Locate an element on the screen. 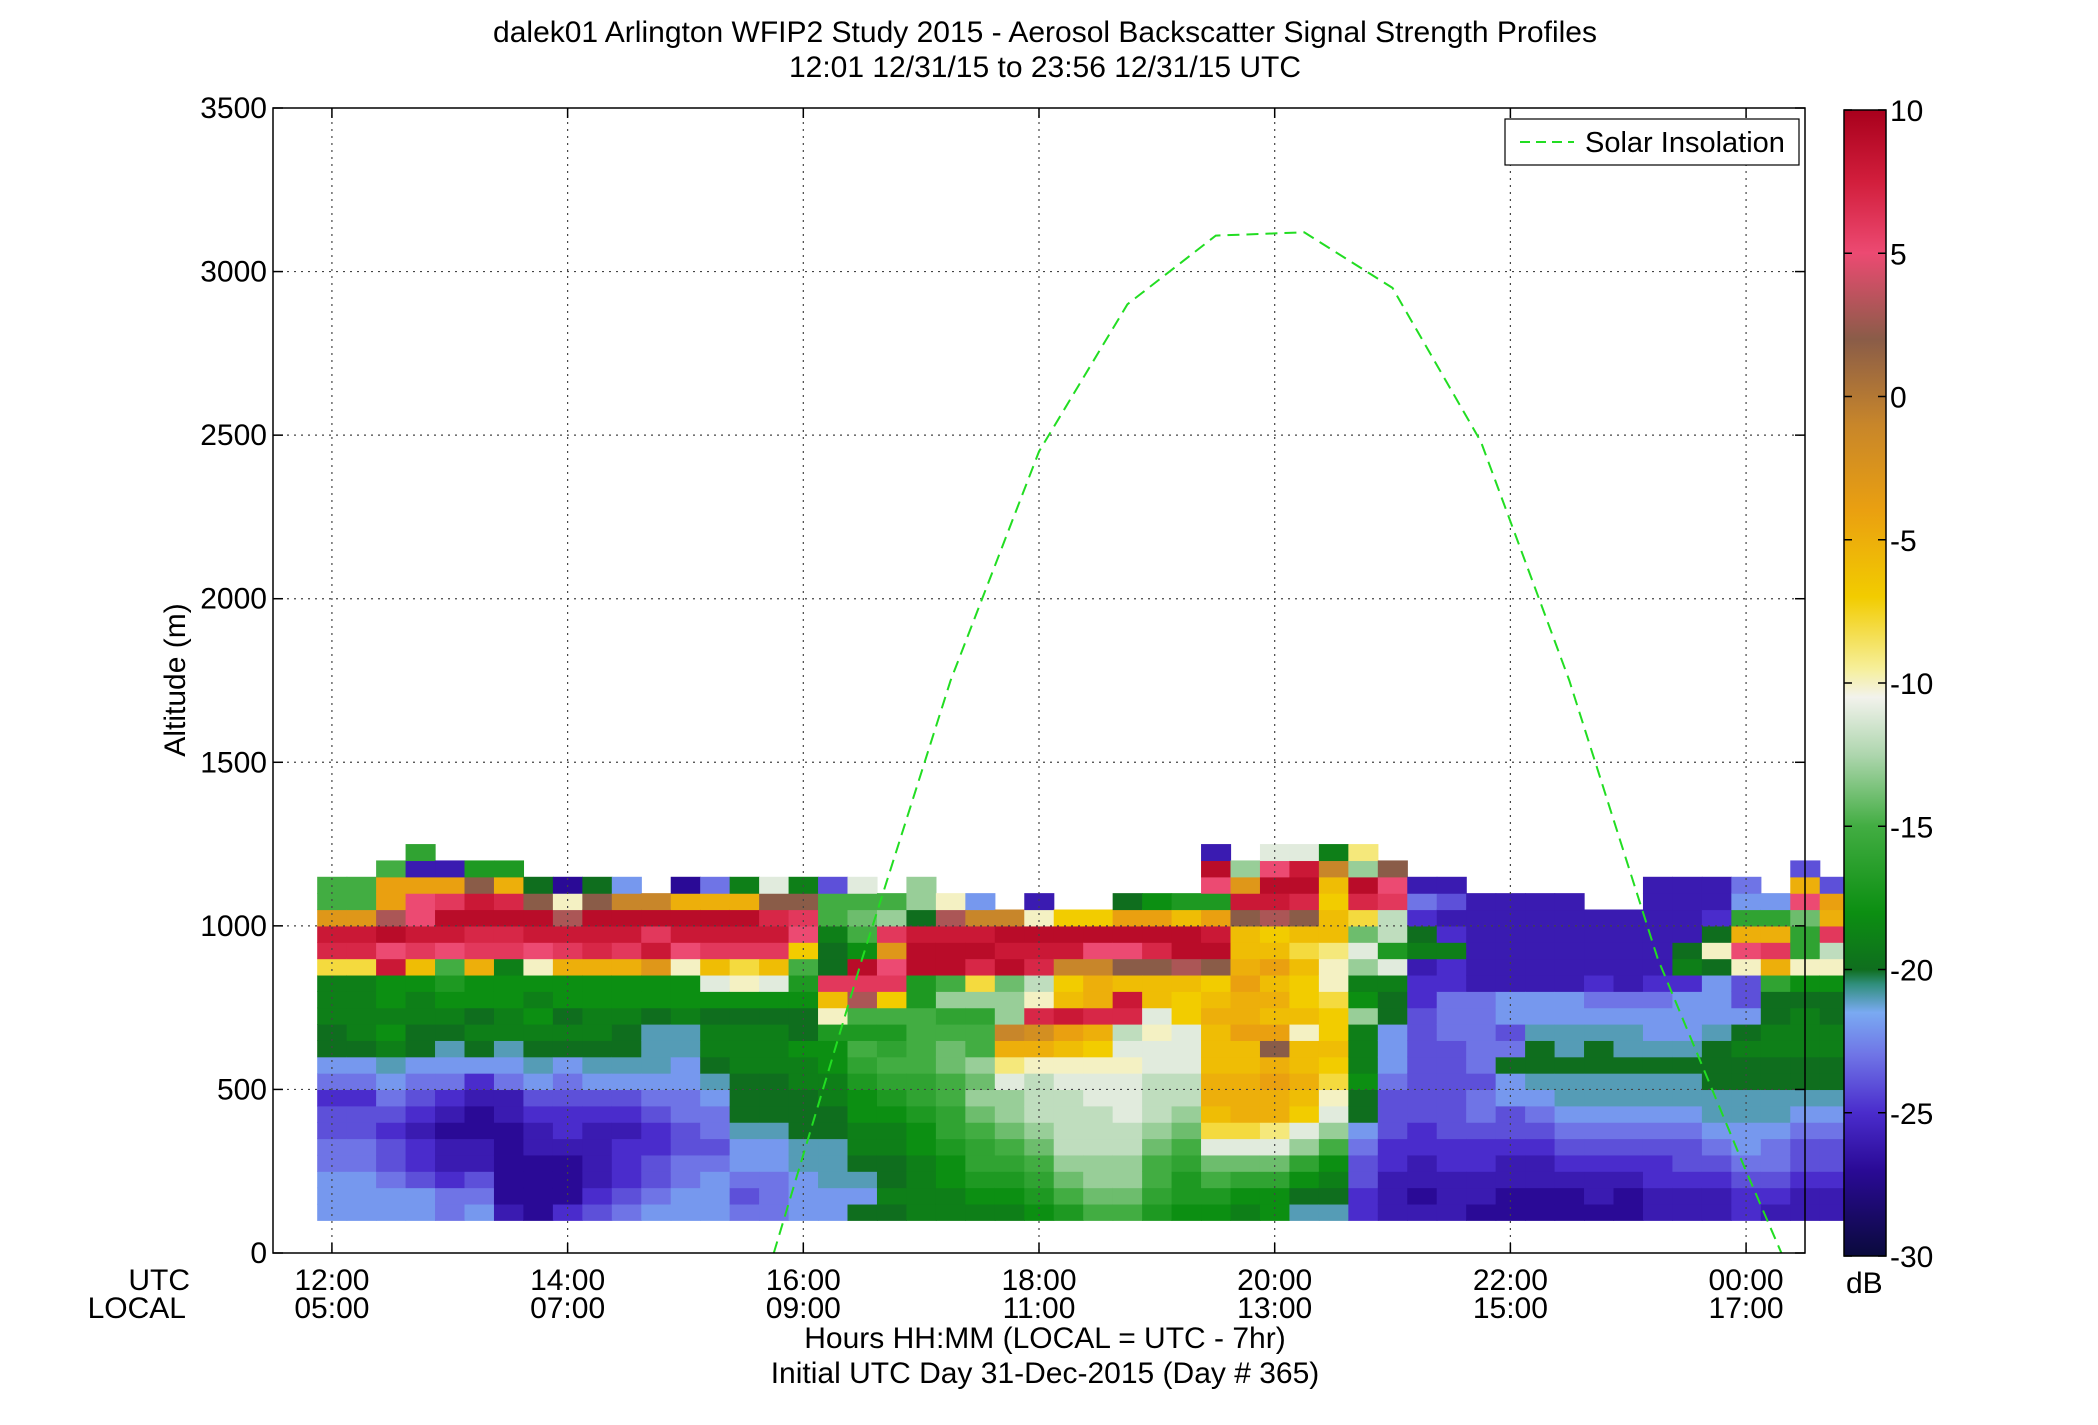 The height and width of the screenshot is (1425, 2098). colorbar-tick-label: -30 is located at coordinates (1911, 1257).